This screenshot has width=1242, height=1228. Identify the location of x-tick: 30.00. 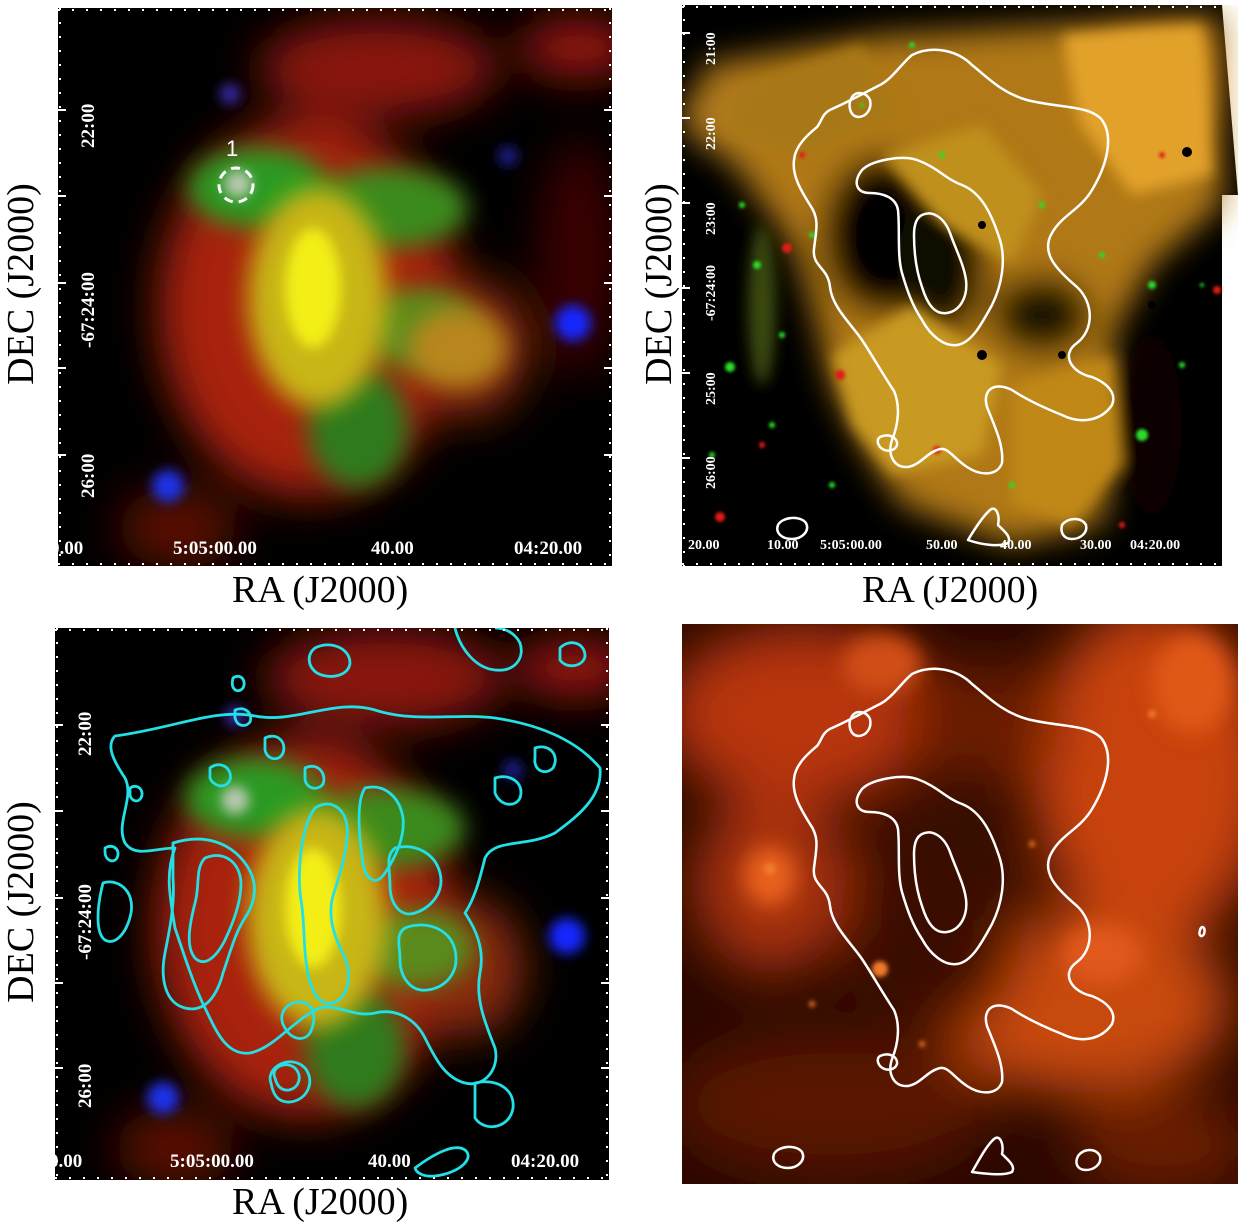
(1096, 545).